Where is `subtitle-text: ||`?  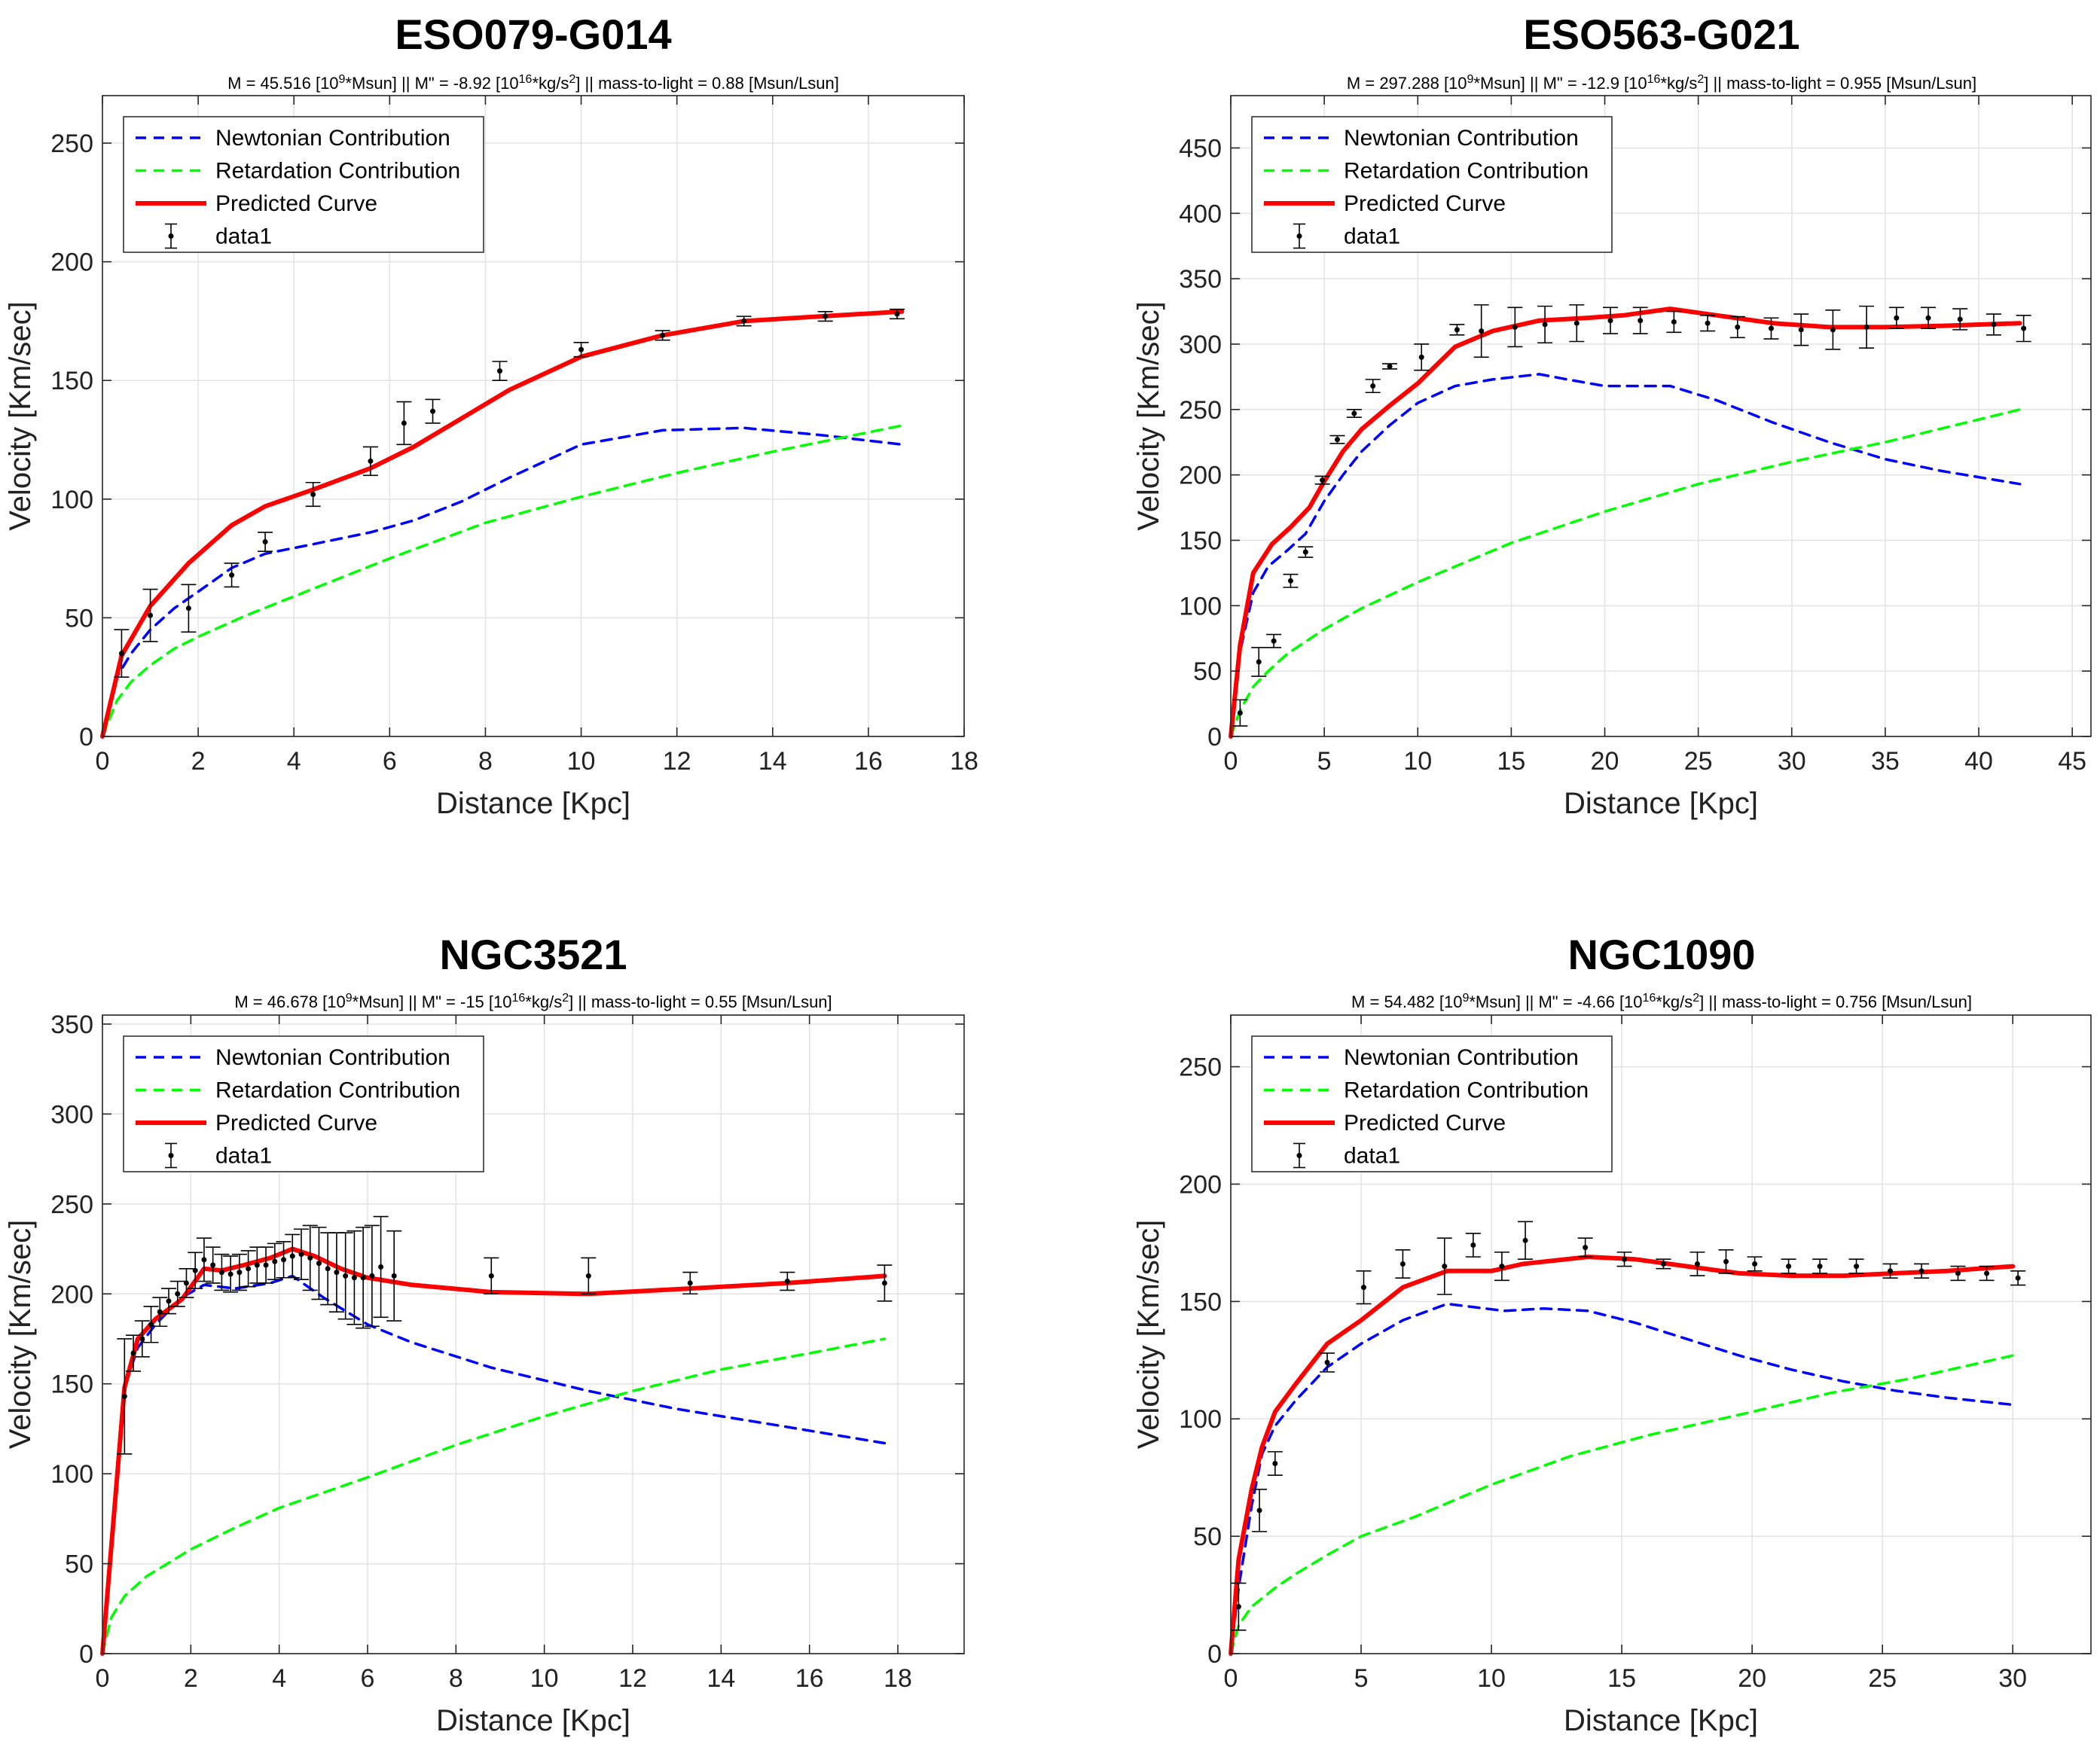 subtitle-text: || is located at coordinates (582, 1002).